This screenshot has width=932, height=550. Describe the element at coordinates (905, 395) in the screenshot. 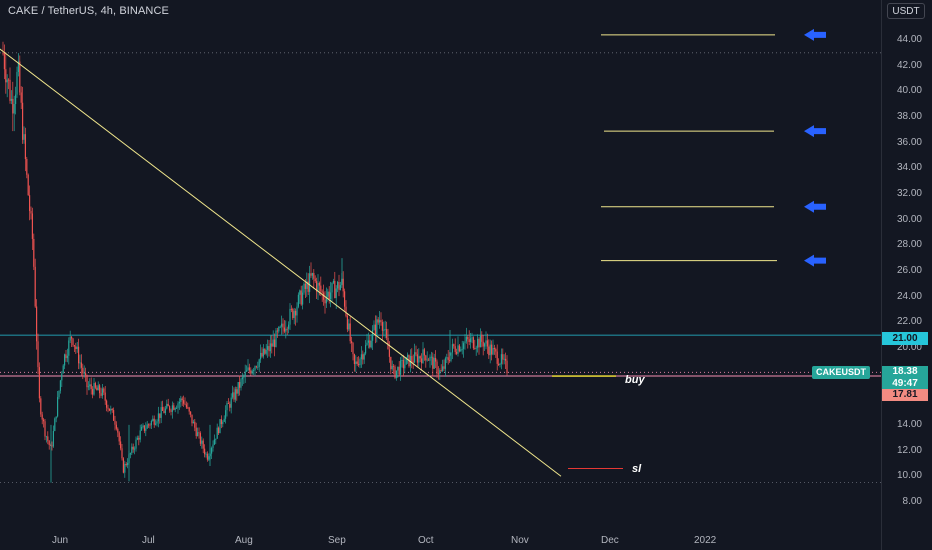

I see `buy-level-price-label: 17.81` at that location.